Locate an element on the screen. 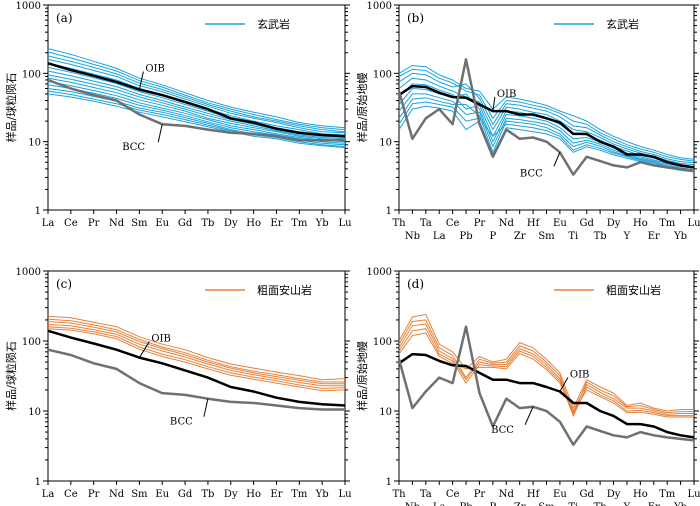  x-tick-label: Er is located at coordinates (654, 504).